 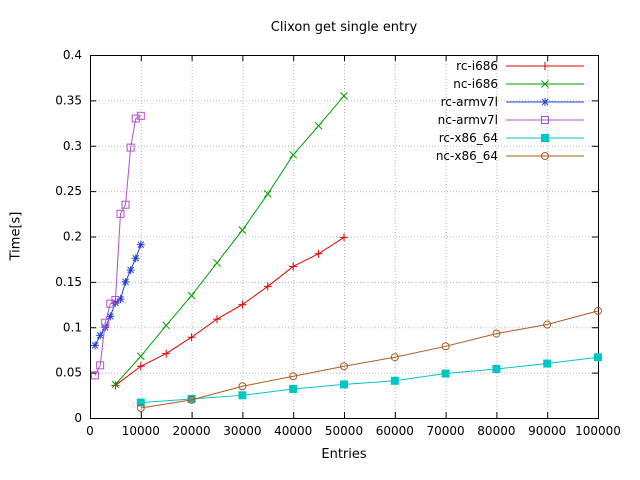 I want to click on legend-label: nc-x86_64, so click(x=467, y=156).